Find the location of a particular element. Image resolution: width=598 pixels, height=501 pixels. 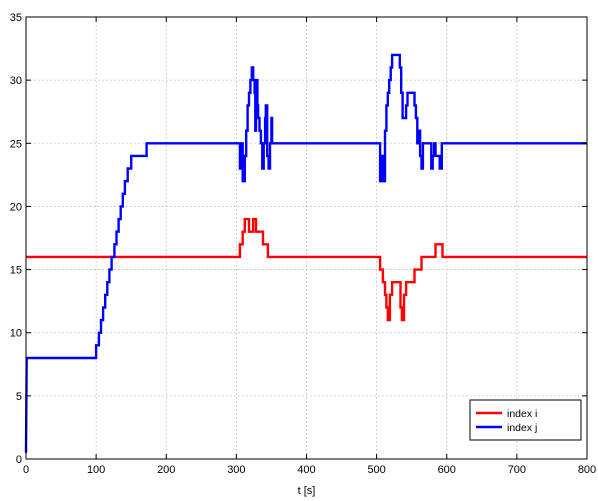

legend-label: index i is located at coordinates (522, 414).